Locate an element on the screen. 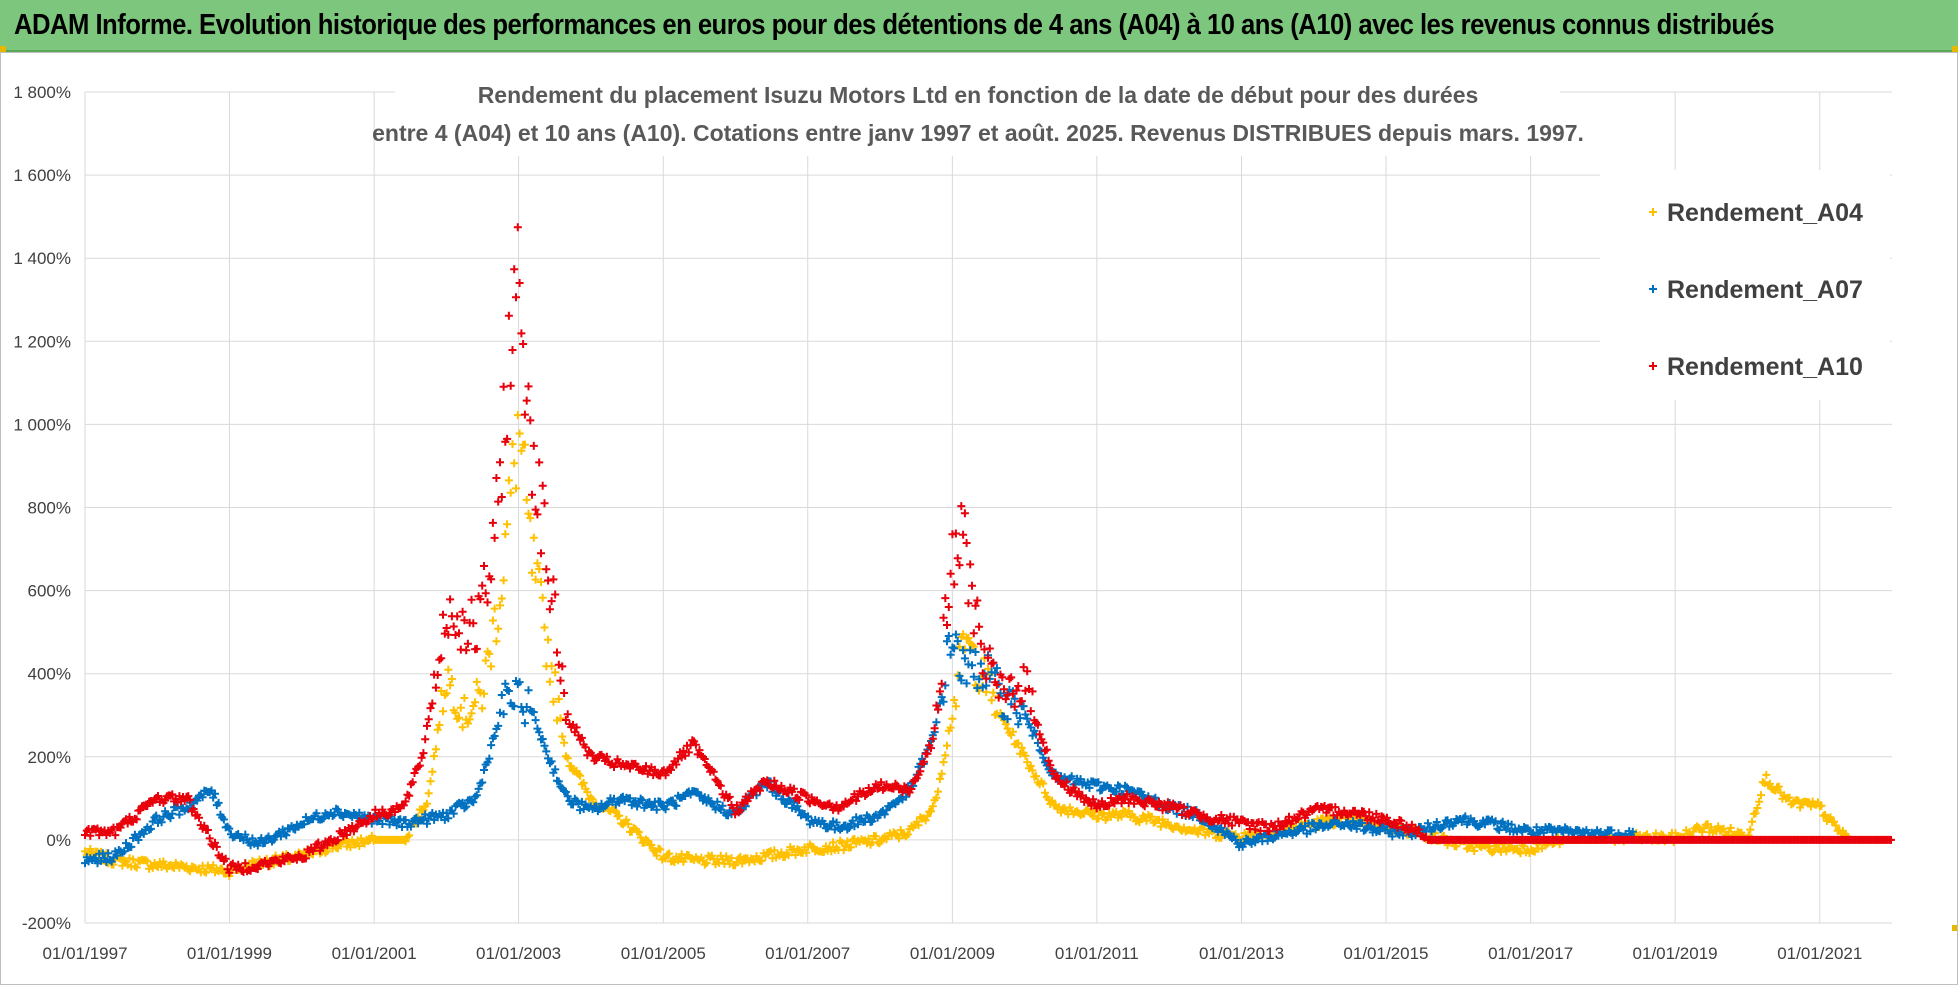 Image resolution: width=1958 pixels, height=985 pixels. x-tick-label: 01/01/2003 is located at coordinates (518, 953).